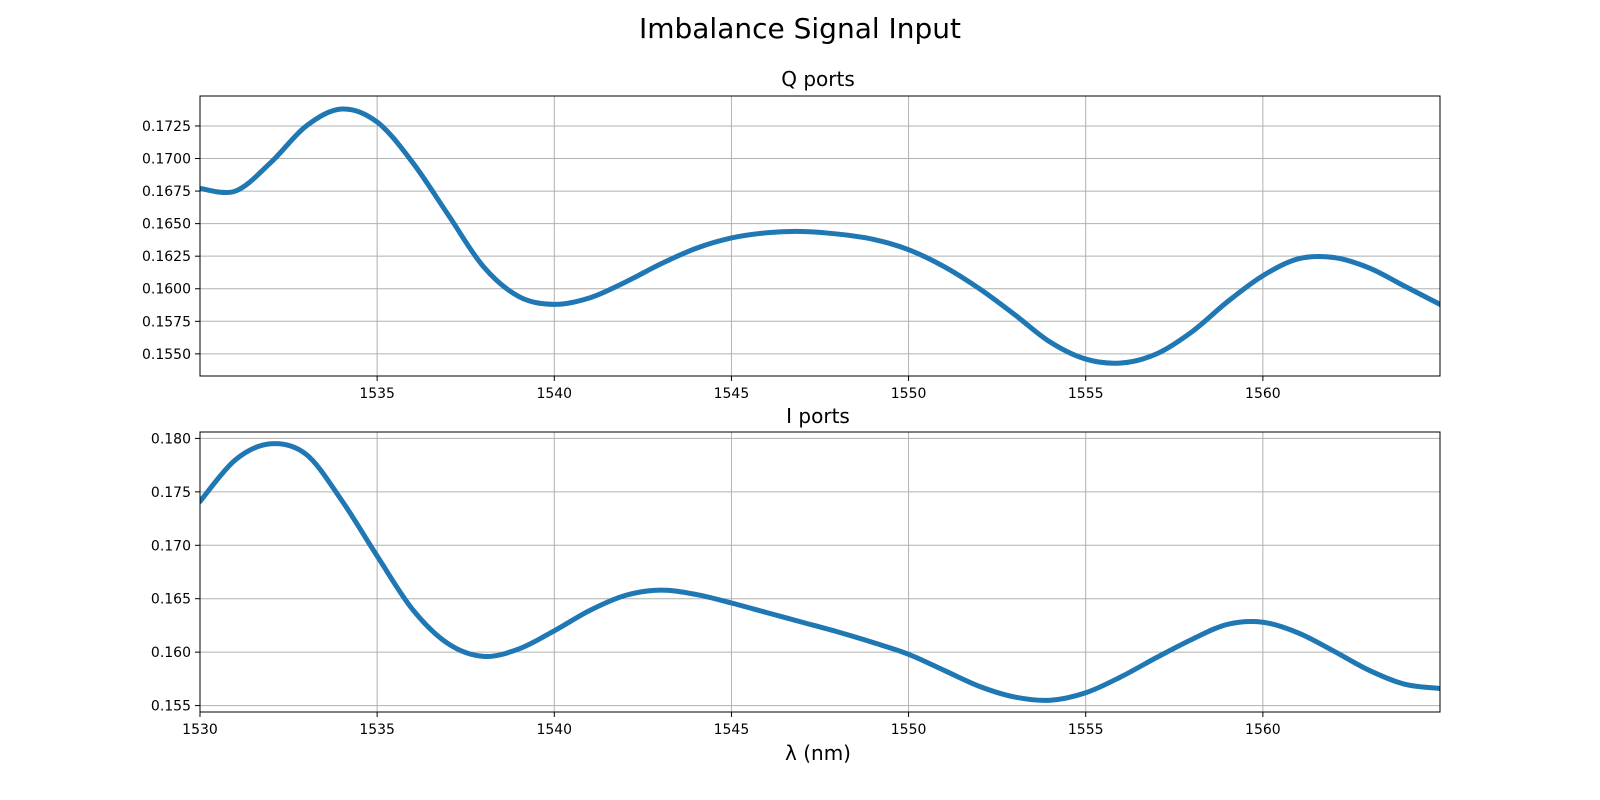 The width and height of the screenshot is (1600, 800). I want to click on q-ports-y-tick-label: 0.1625, so click(166, 257).